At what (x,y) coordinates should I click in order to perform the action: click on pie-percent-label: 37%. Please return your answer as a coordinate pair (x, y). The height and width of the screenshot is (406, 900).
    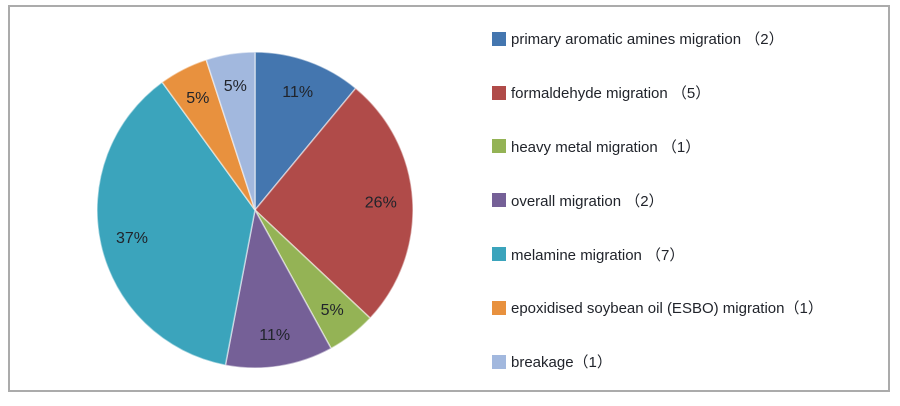
    Looking at the image, I should click on (132, 238).